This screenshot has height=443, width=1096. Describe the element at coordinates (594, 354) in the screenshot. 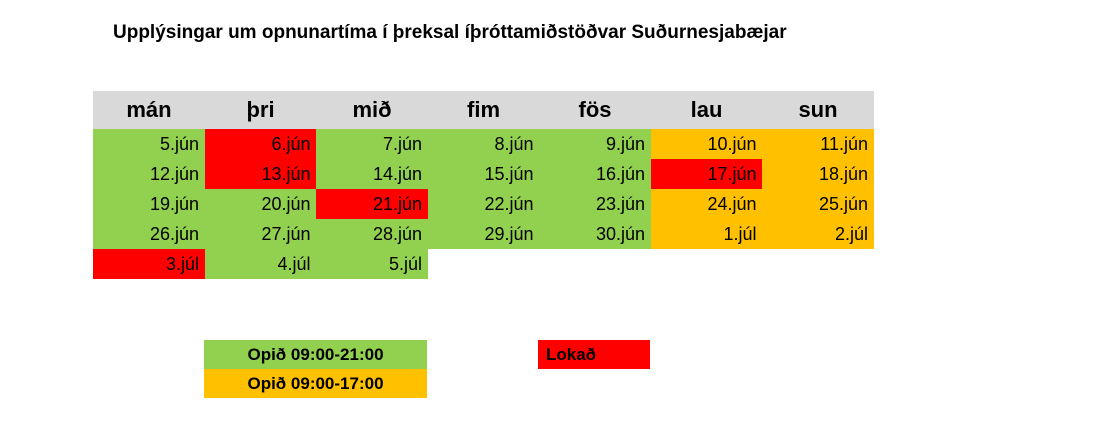

I see `legend-item: Lokað` at that location.